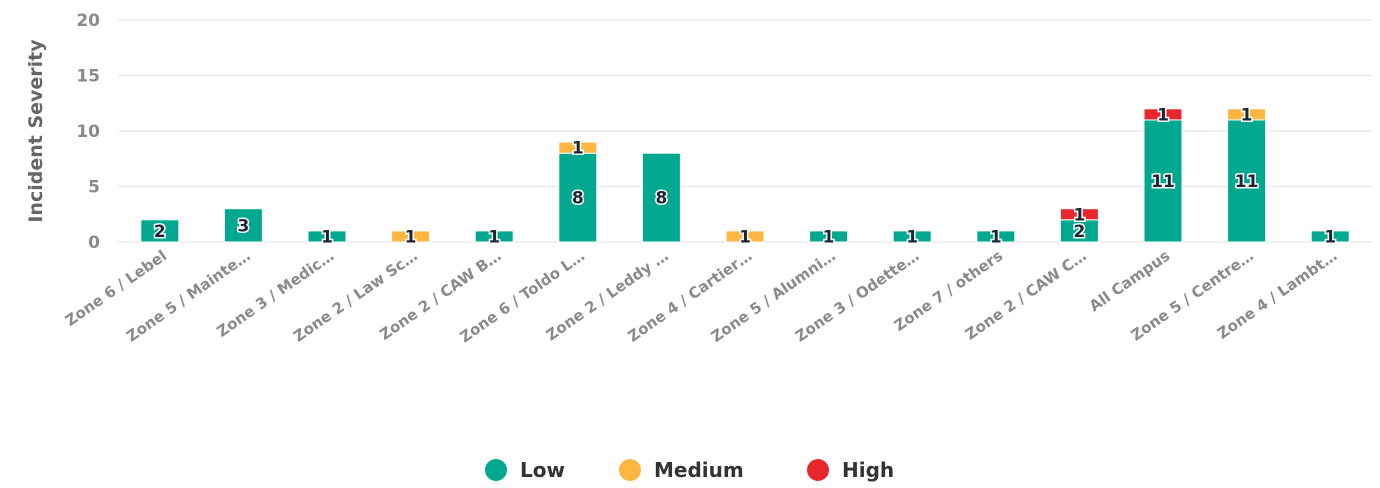  What do you see at coordinates (699, 470) in the screenshot?
I see `legend-label: Medium` at bounding box center [699, 470].